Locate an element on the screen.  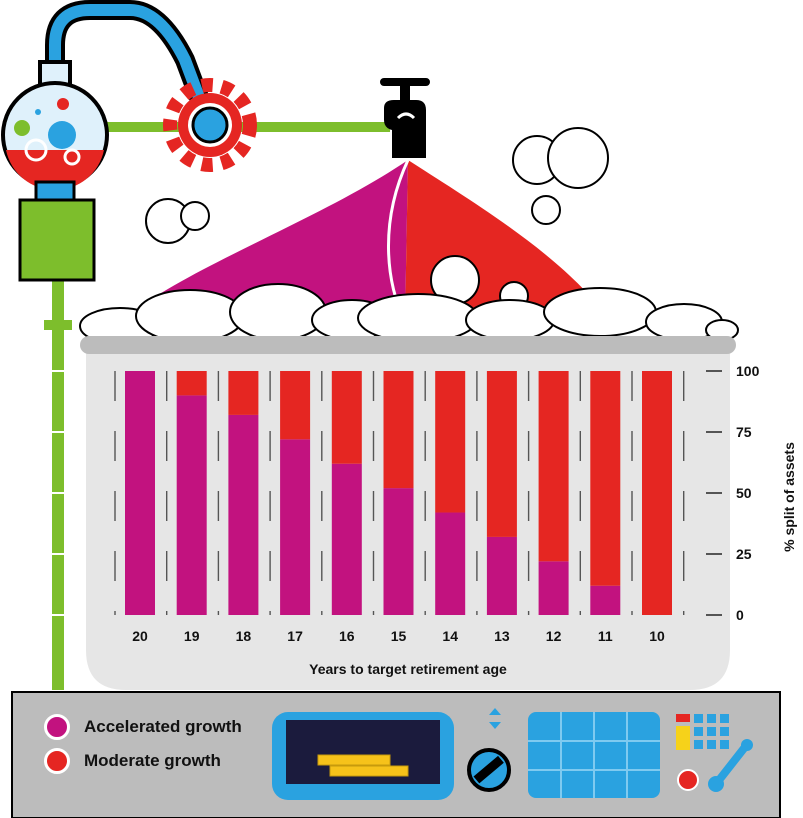
legend-swatch-moderate is located at coordinates (57, 761).